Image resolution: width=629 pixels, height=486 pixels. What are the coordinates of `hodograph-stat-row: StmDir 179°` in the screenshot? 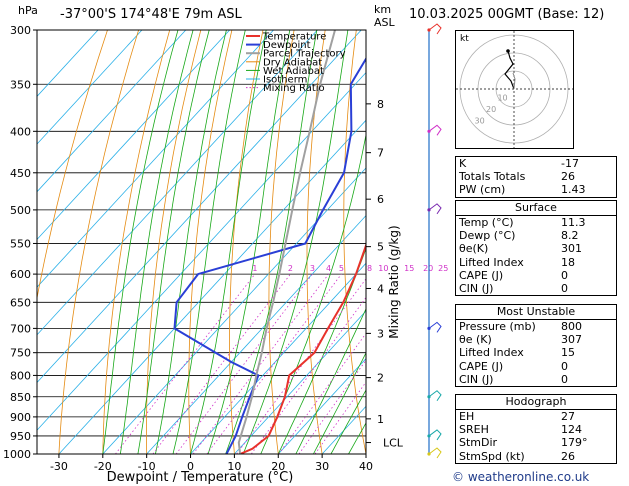 It's located at (536, 442).